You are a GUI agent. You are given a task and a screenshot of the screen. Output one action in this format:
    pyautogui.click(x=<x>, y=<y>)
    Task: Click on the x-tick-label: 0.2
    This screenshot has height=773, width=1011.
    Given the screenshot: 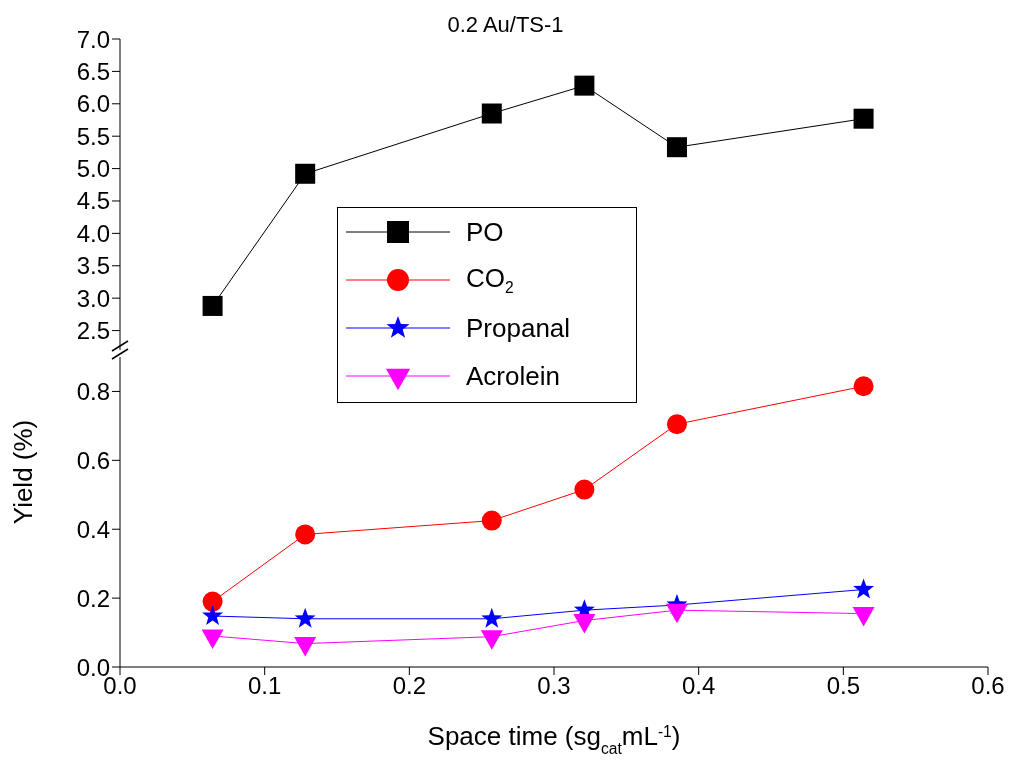 What is the action you would take?
    pyautogui.click(x=409, y=686)
    